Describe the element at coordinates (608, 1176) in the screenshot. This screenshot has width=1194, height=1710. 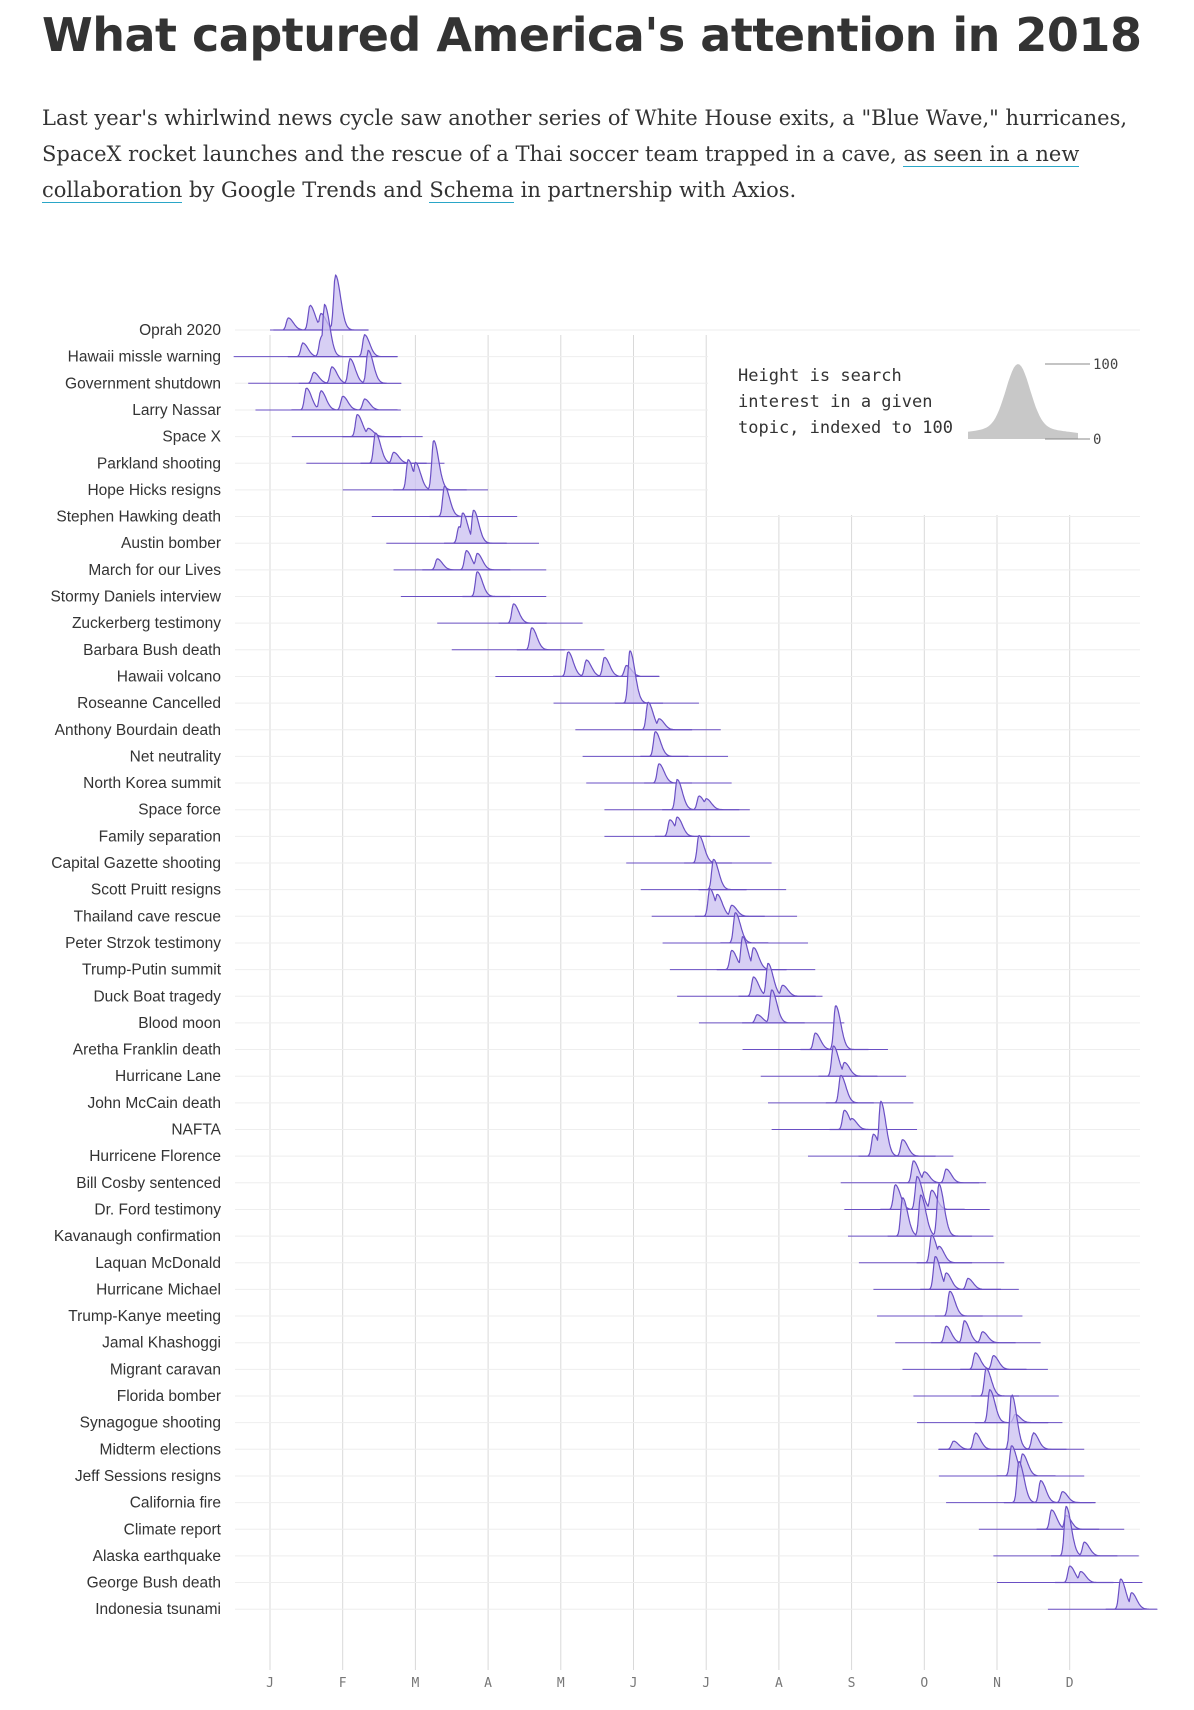
I see `series-row: Bill Cosby sentenced` at that location.